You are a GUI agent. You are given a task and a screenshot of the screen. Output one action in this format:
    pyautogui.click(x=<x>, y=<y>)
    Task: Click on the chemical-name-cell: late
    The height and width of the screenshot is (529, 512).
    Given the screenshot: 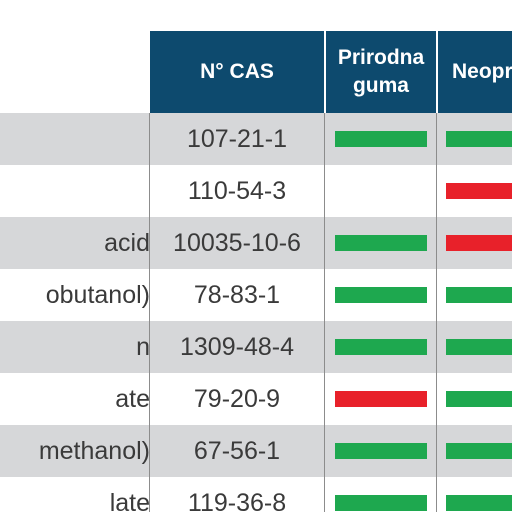 What is the action you would take?
    pyautogui.click(x=129, y=503)
    